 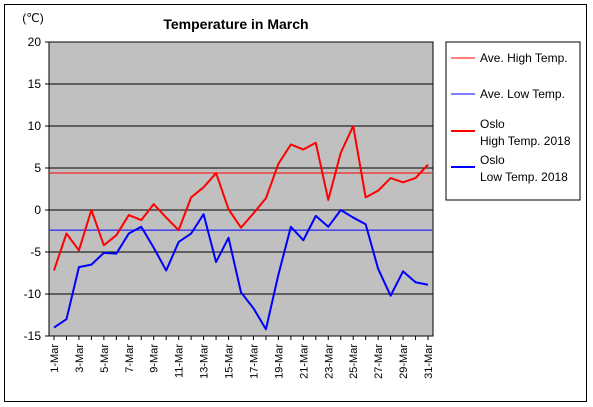 I want to click on y-tick-label: 20, so click(x=35, y=42).